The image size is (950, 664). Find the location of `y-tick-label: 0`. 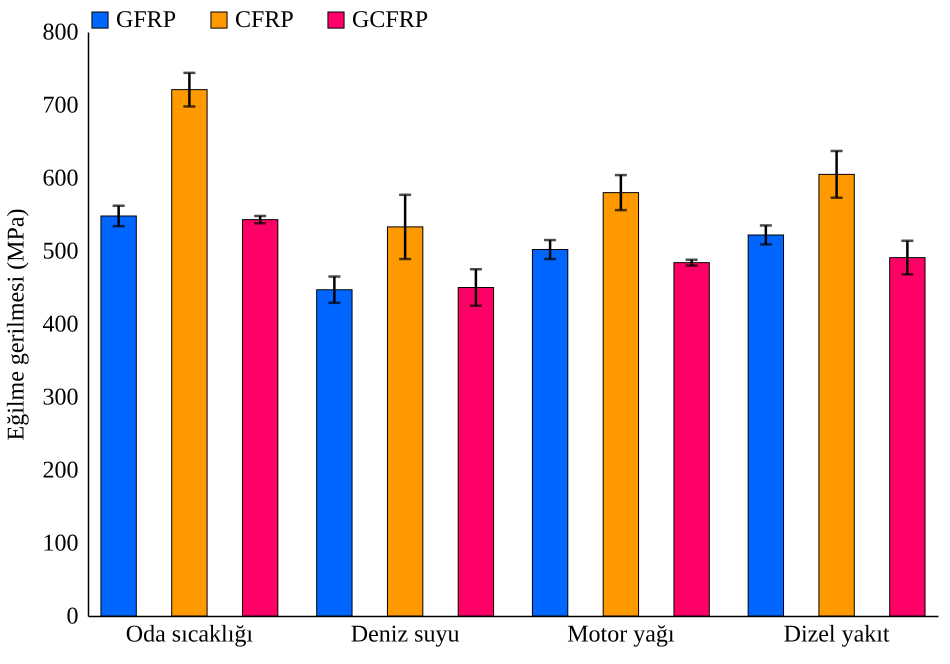

y-tick-label: 0 is located at coordinates (72, 617).